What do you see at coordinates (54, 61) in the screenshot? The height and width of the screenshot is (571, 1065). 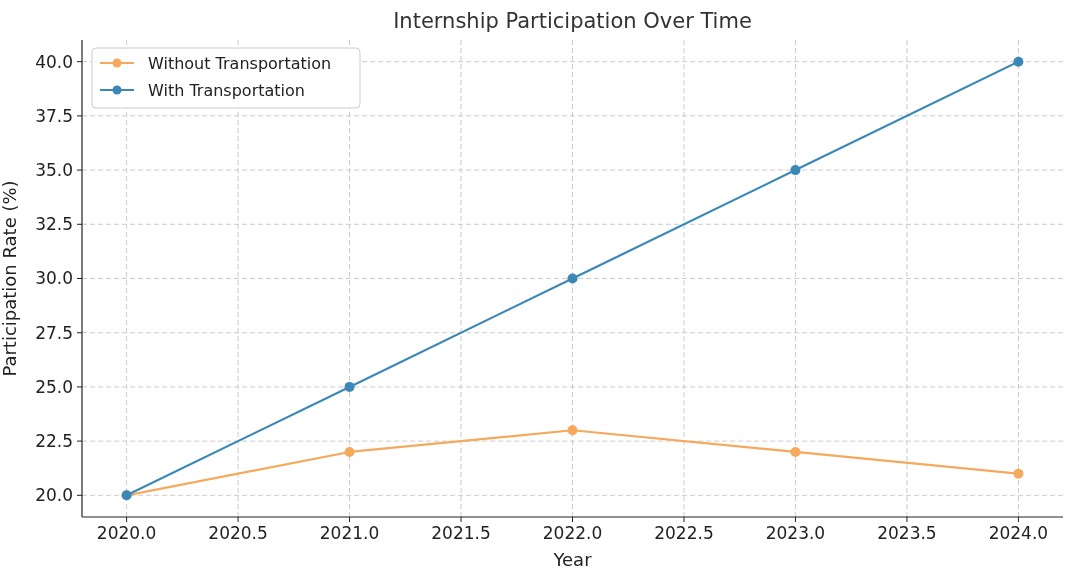 I see `y-tick-label: 40.0` at bounding box center [54, 61].